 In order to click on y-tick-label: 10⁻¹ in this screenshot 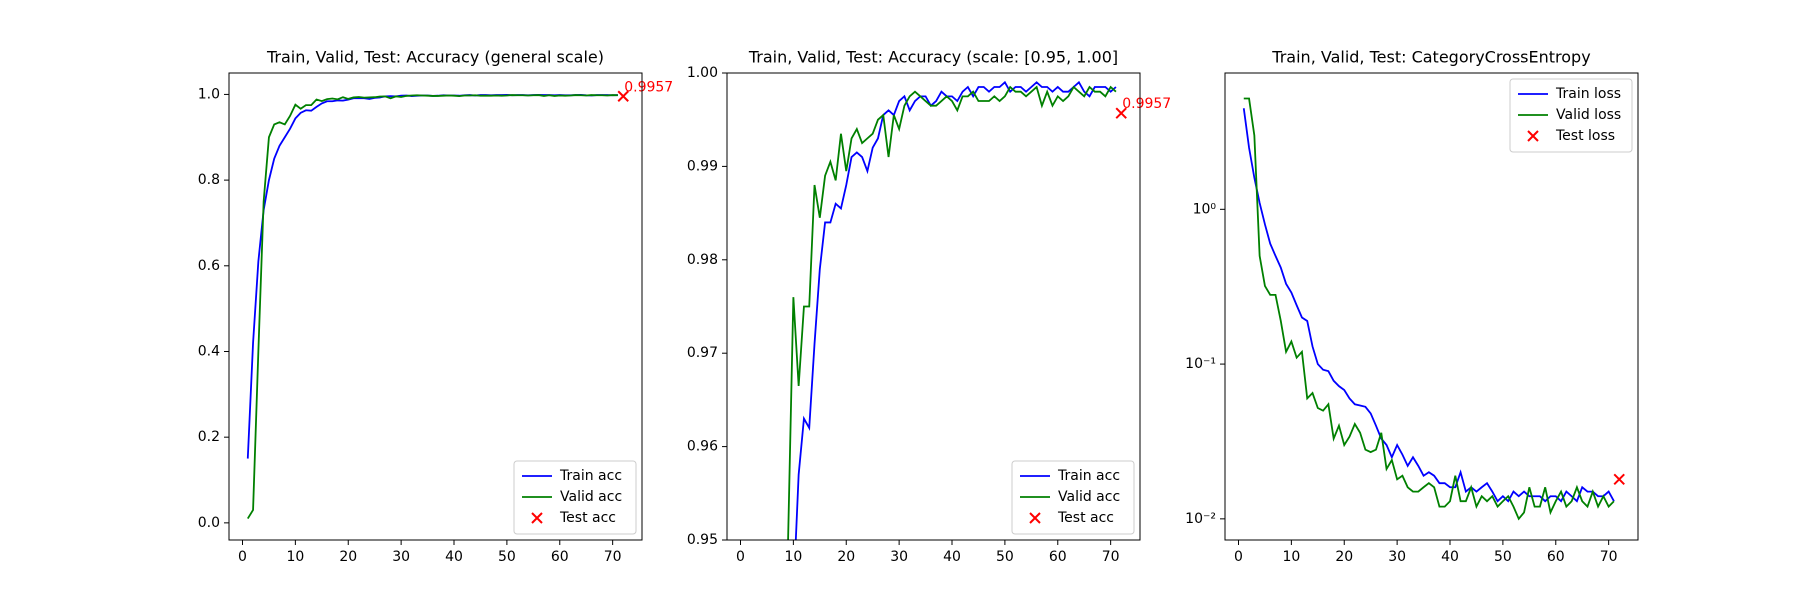, I will do `click(1200, 364)`.